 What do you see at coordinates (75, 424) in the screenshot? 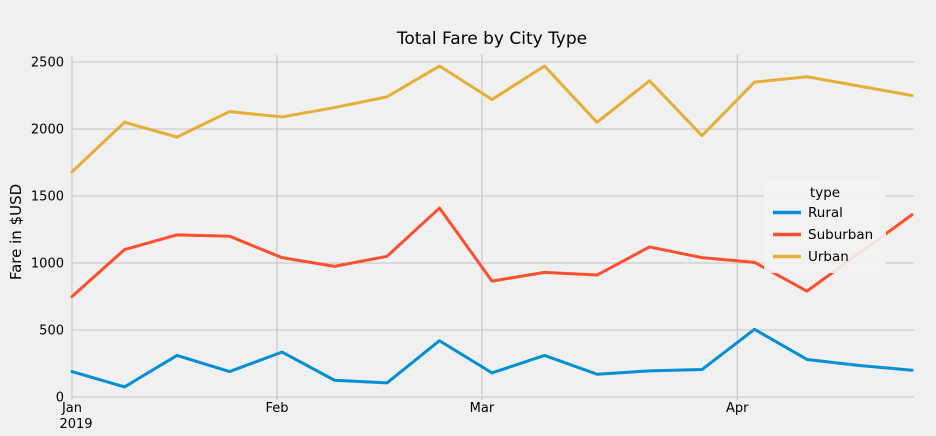
I see `x-tick-year-label: 2019` at bounding box center [75, 424].